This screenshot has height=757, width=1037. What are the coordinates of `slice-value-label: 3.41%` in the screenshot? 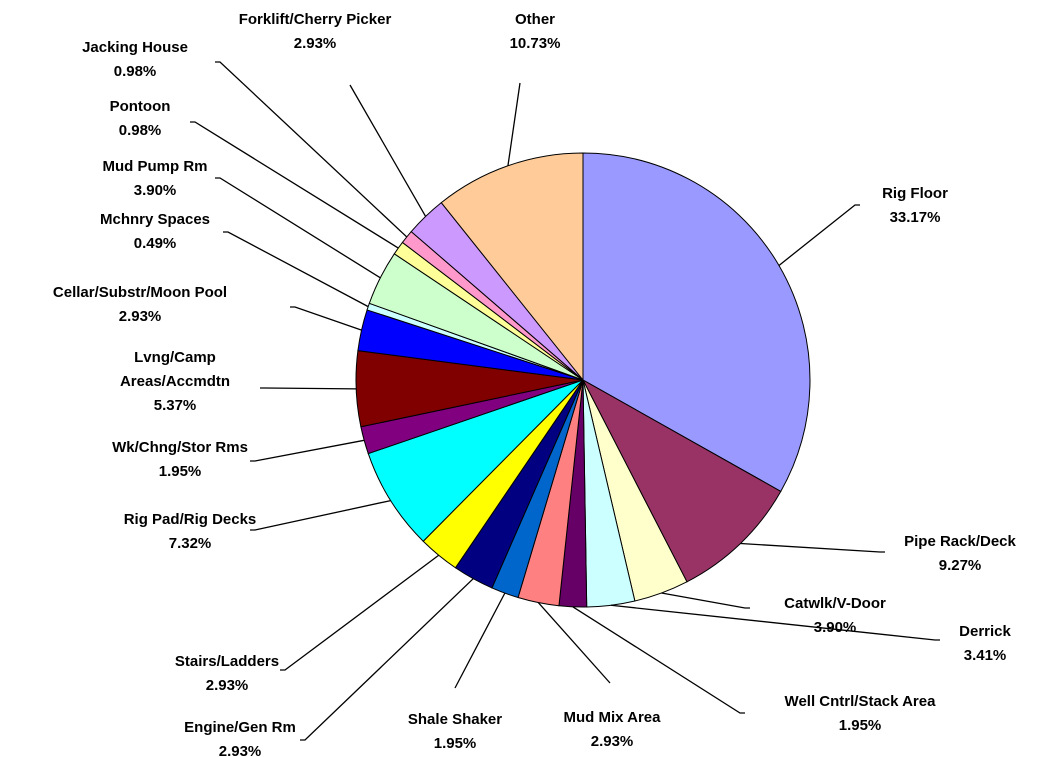 It's located at (985, 655).